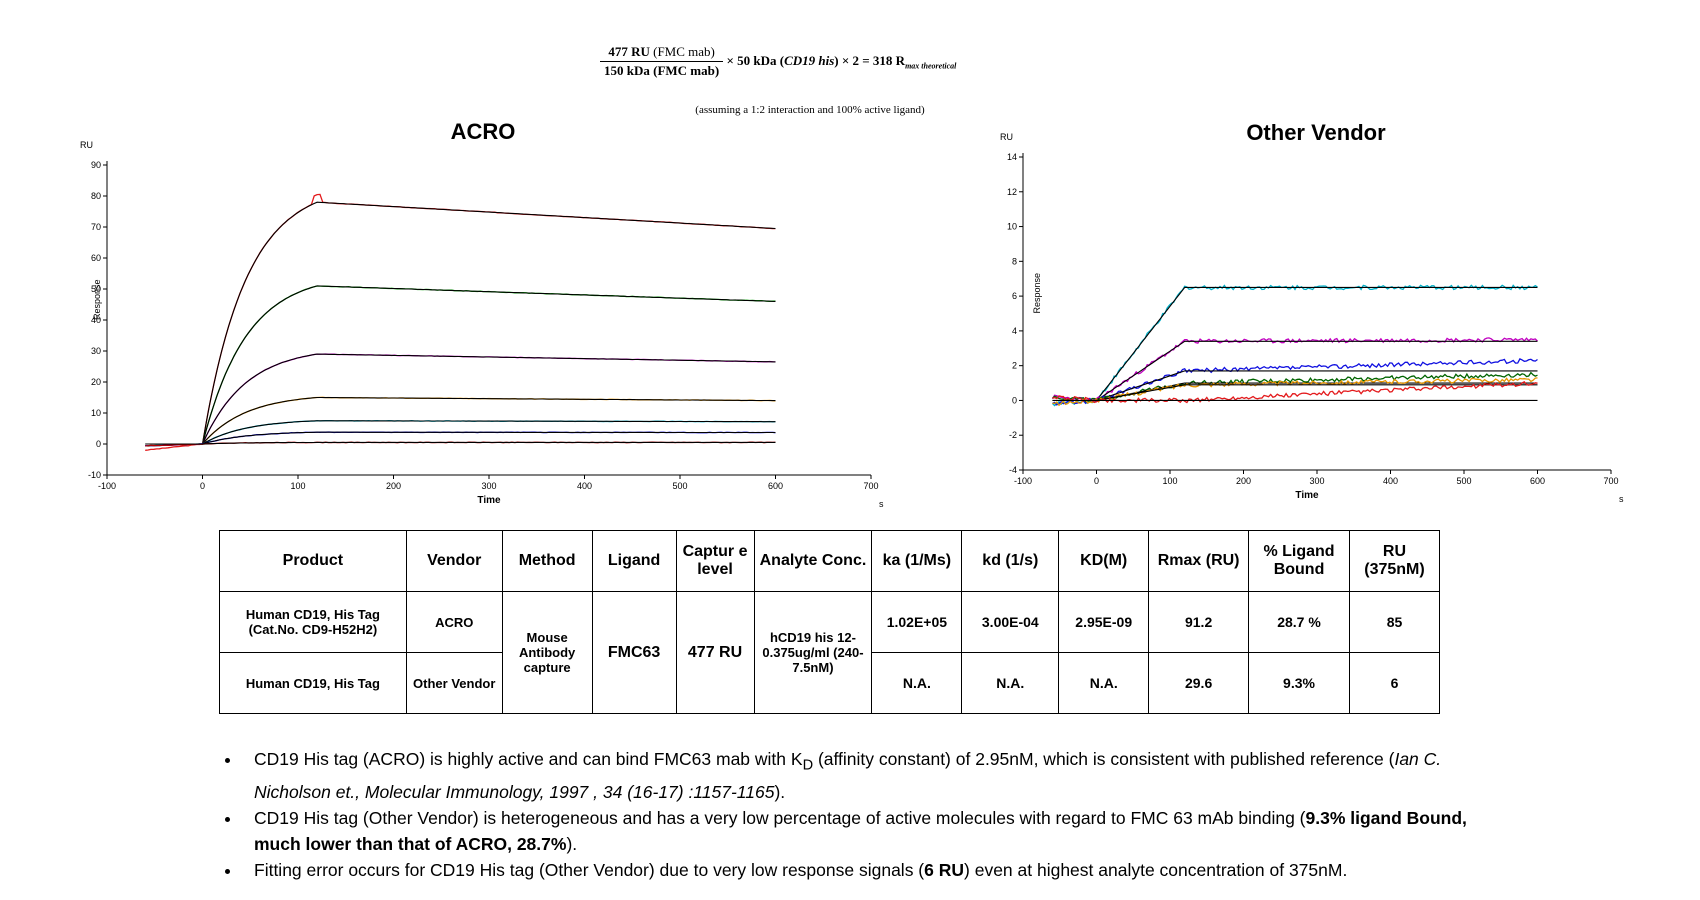  I want to click on cell-KD: 2.95E-09, so click(1104, 622).